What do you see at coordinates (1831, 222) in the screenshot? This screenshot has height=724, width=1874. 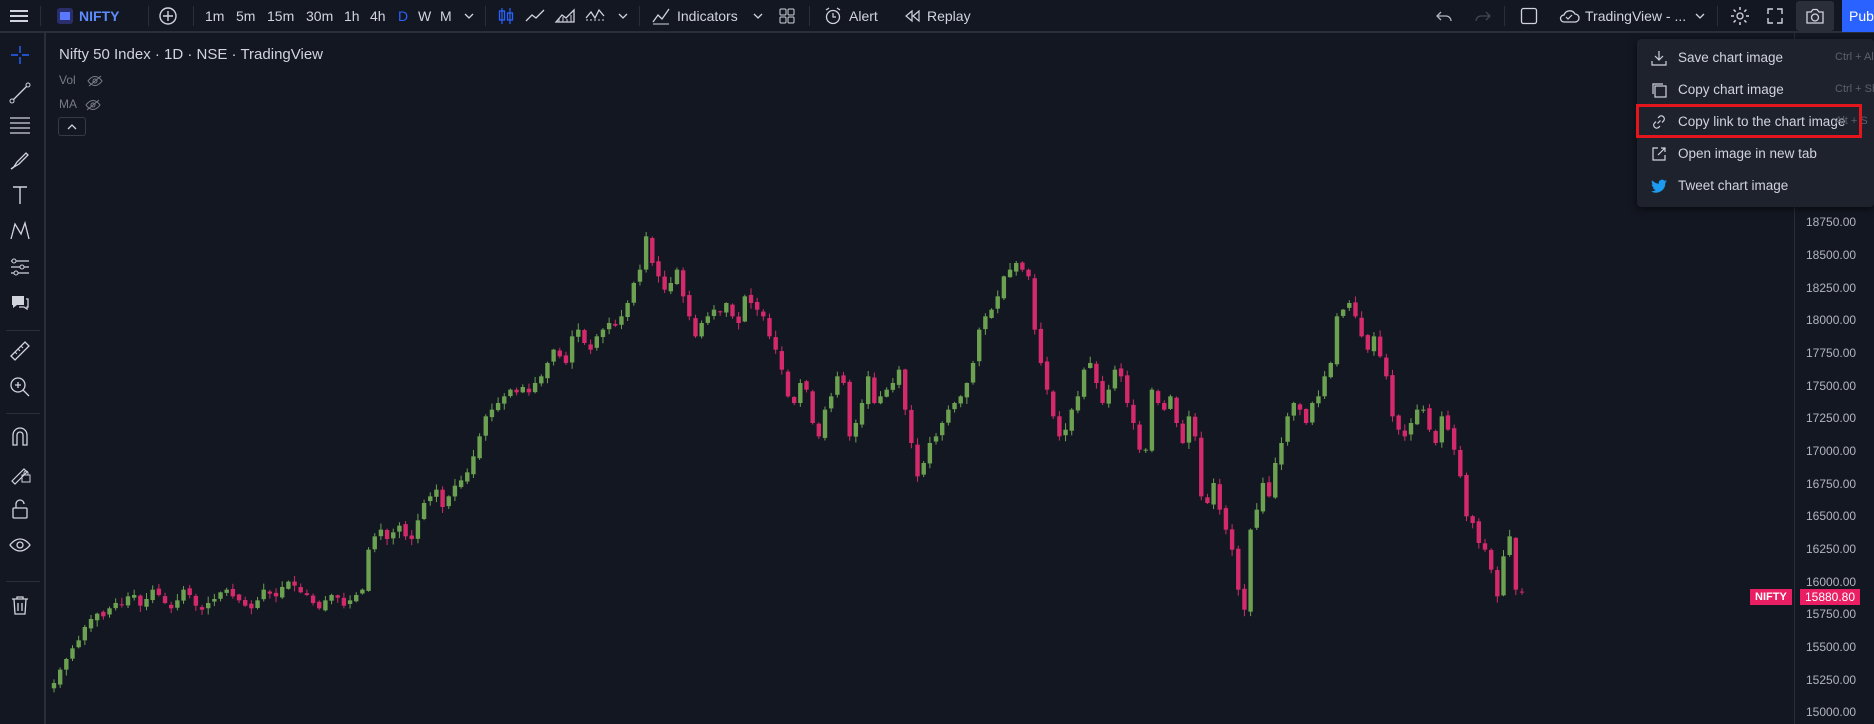 I see `price-label: 18750.00` at bounding box center [1831, 222].